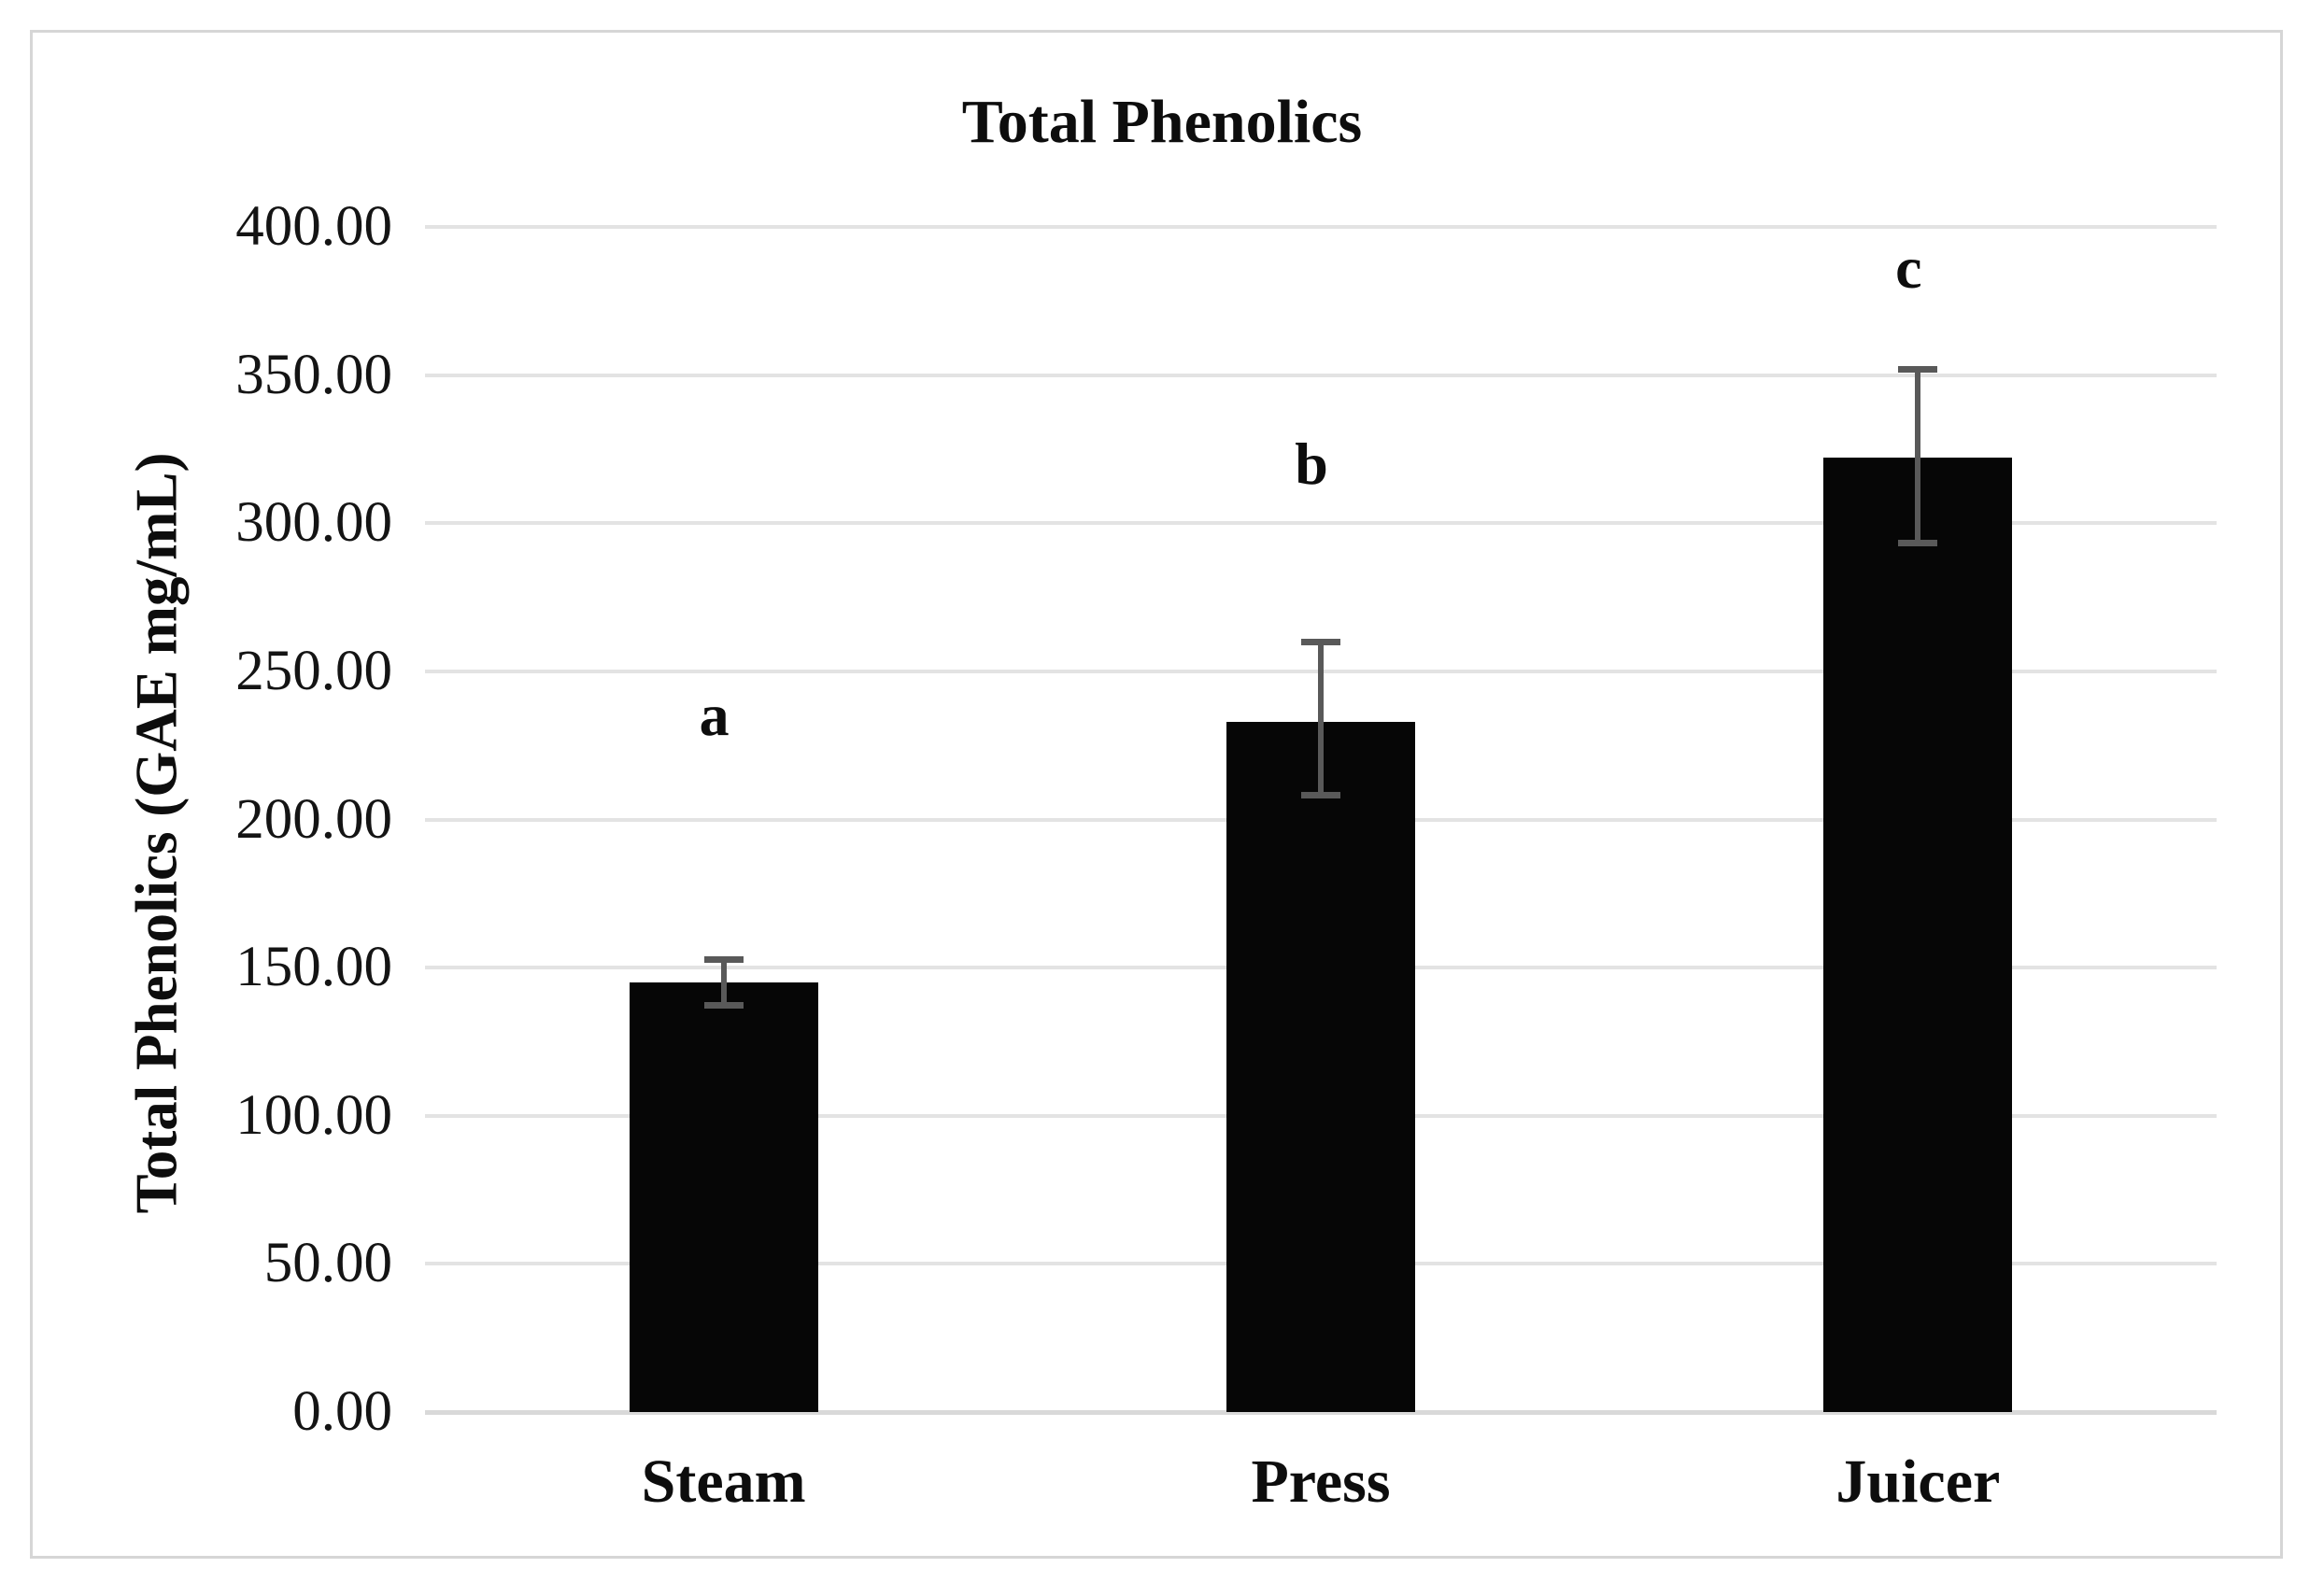 This screenshot has width=2324, height=1596. Describe the element at coordinates (723, 982) in the screenshot. I see `error-bar-steam` at that location.